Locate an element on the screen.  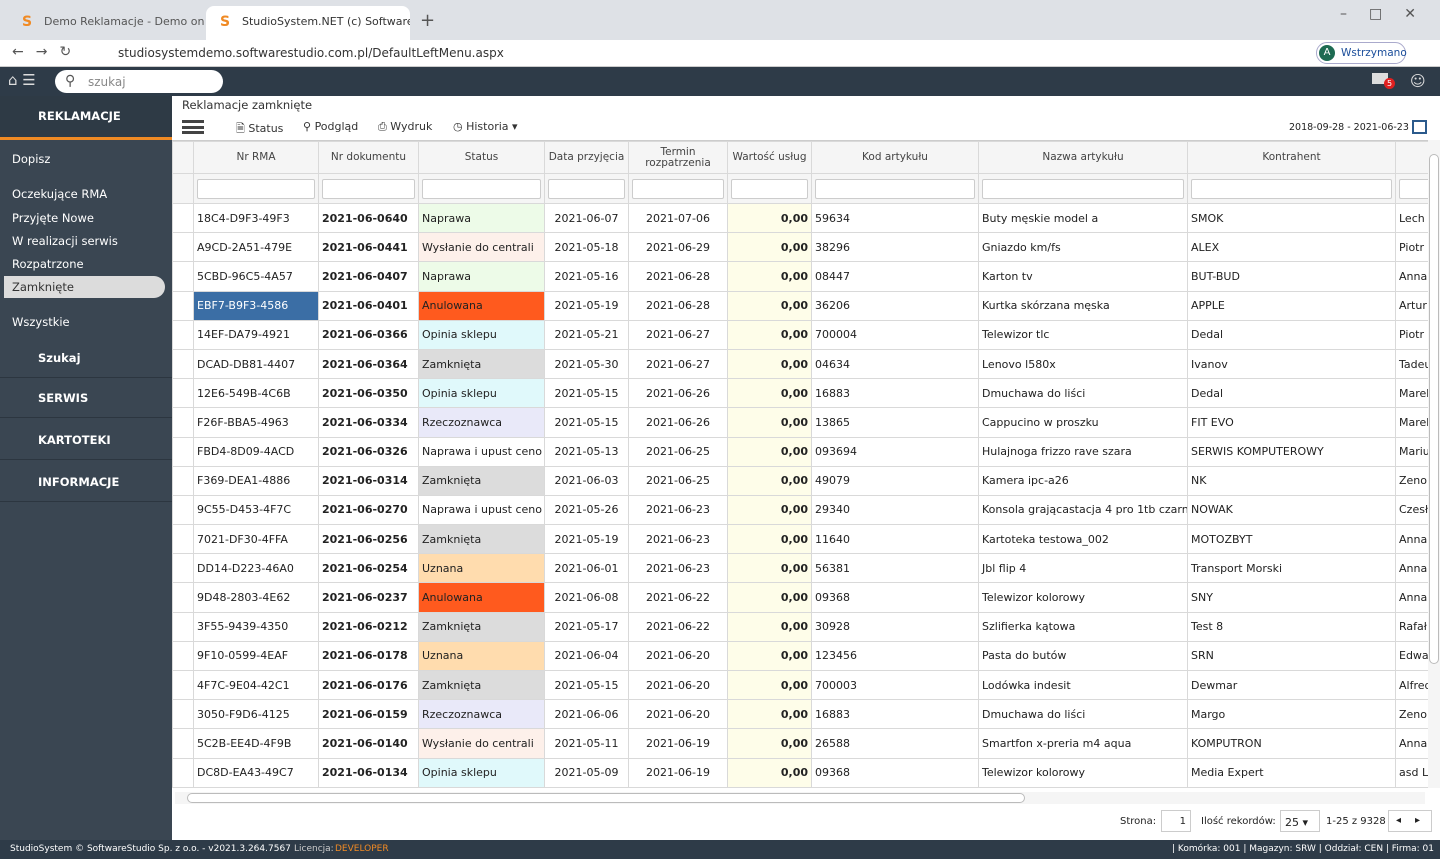
header-cell: Status is located at coordinates (481, 157).